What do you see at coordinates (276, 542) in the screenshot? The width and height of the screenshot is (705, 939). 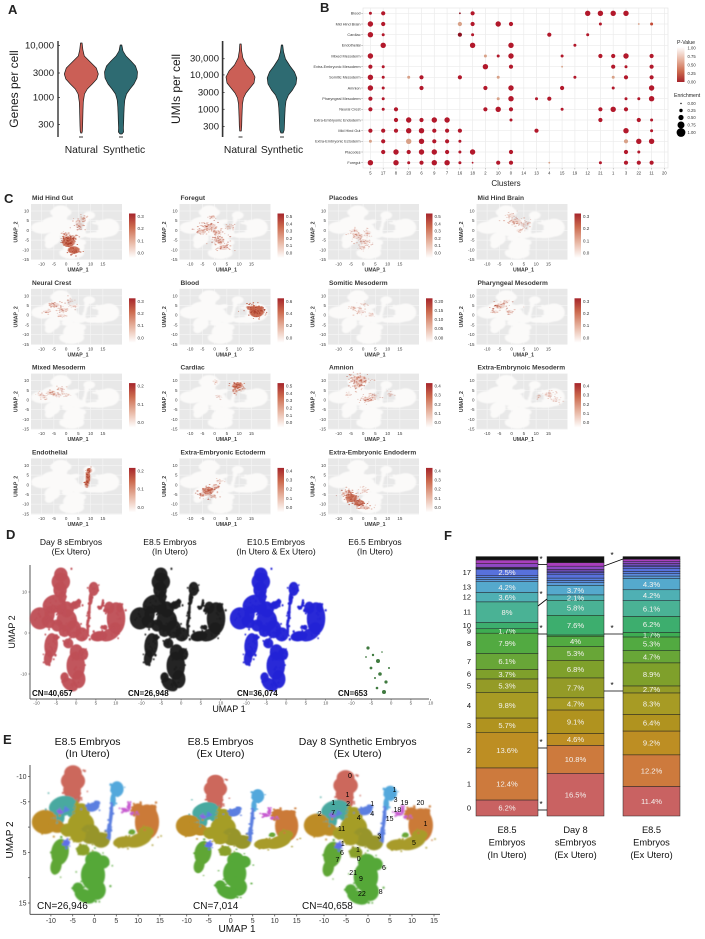 I see `svg-text: E10.5 Embryos` at bounding box center [276, 542].